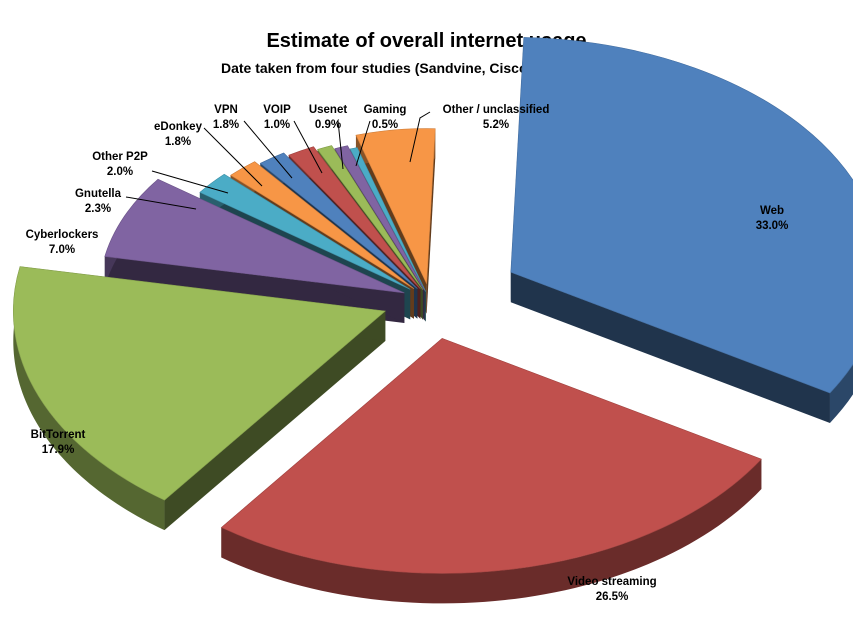 Image resolution: width=853 pixels, height=628 pixels. What do you see at coordinates (98, 209) in the screenshot?
I see `slice-label-value: 2.3%` at bounding box center [98, 209].